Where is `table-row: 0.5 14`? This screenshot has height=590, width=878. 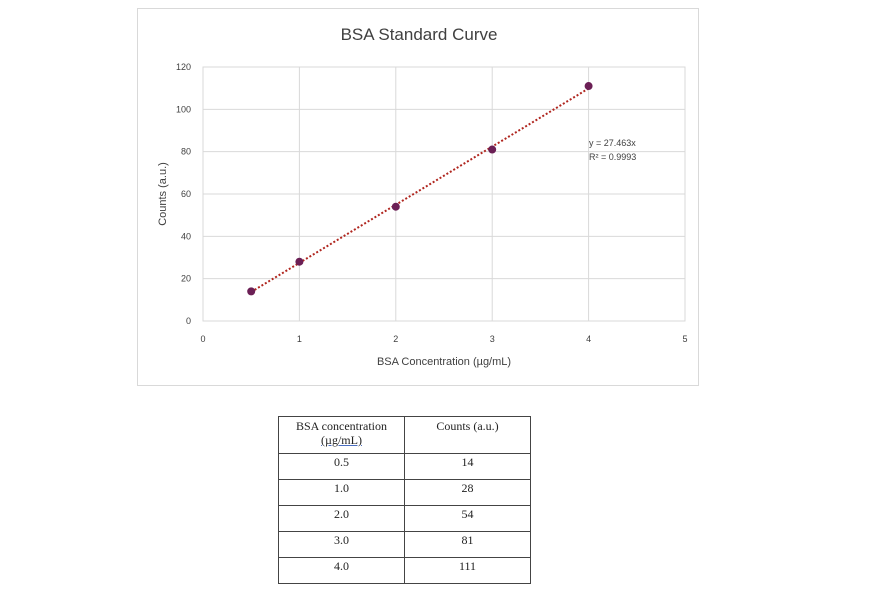
table-row: 0.5 14 is located at coordinates (404, 466).